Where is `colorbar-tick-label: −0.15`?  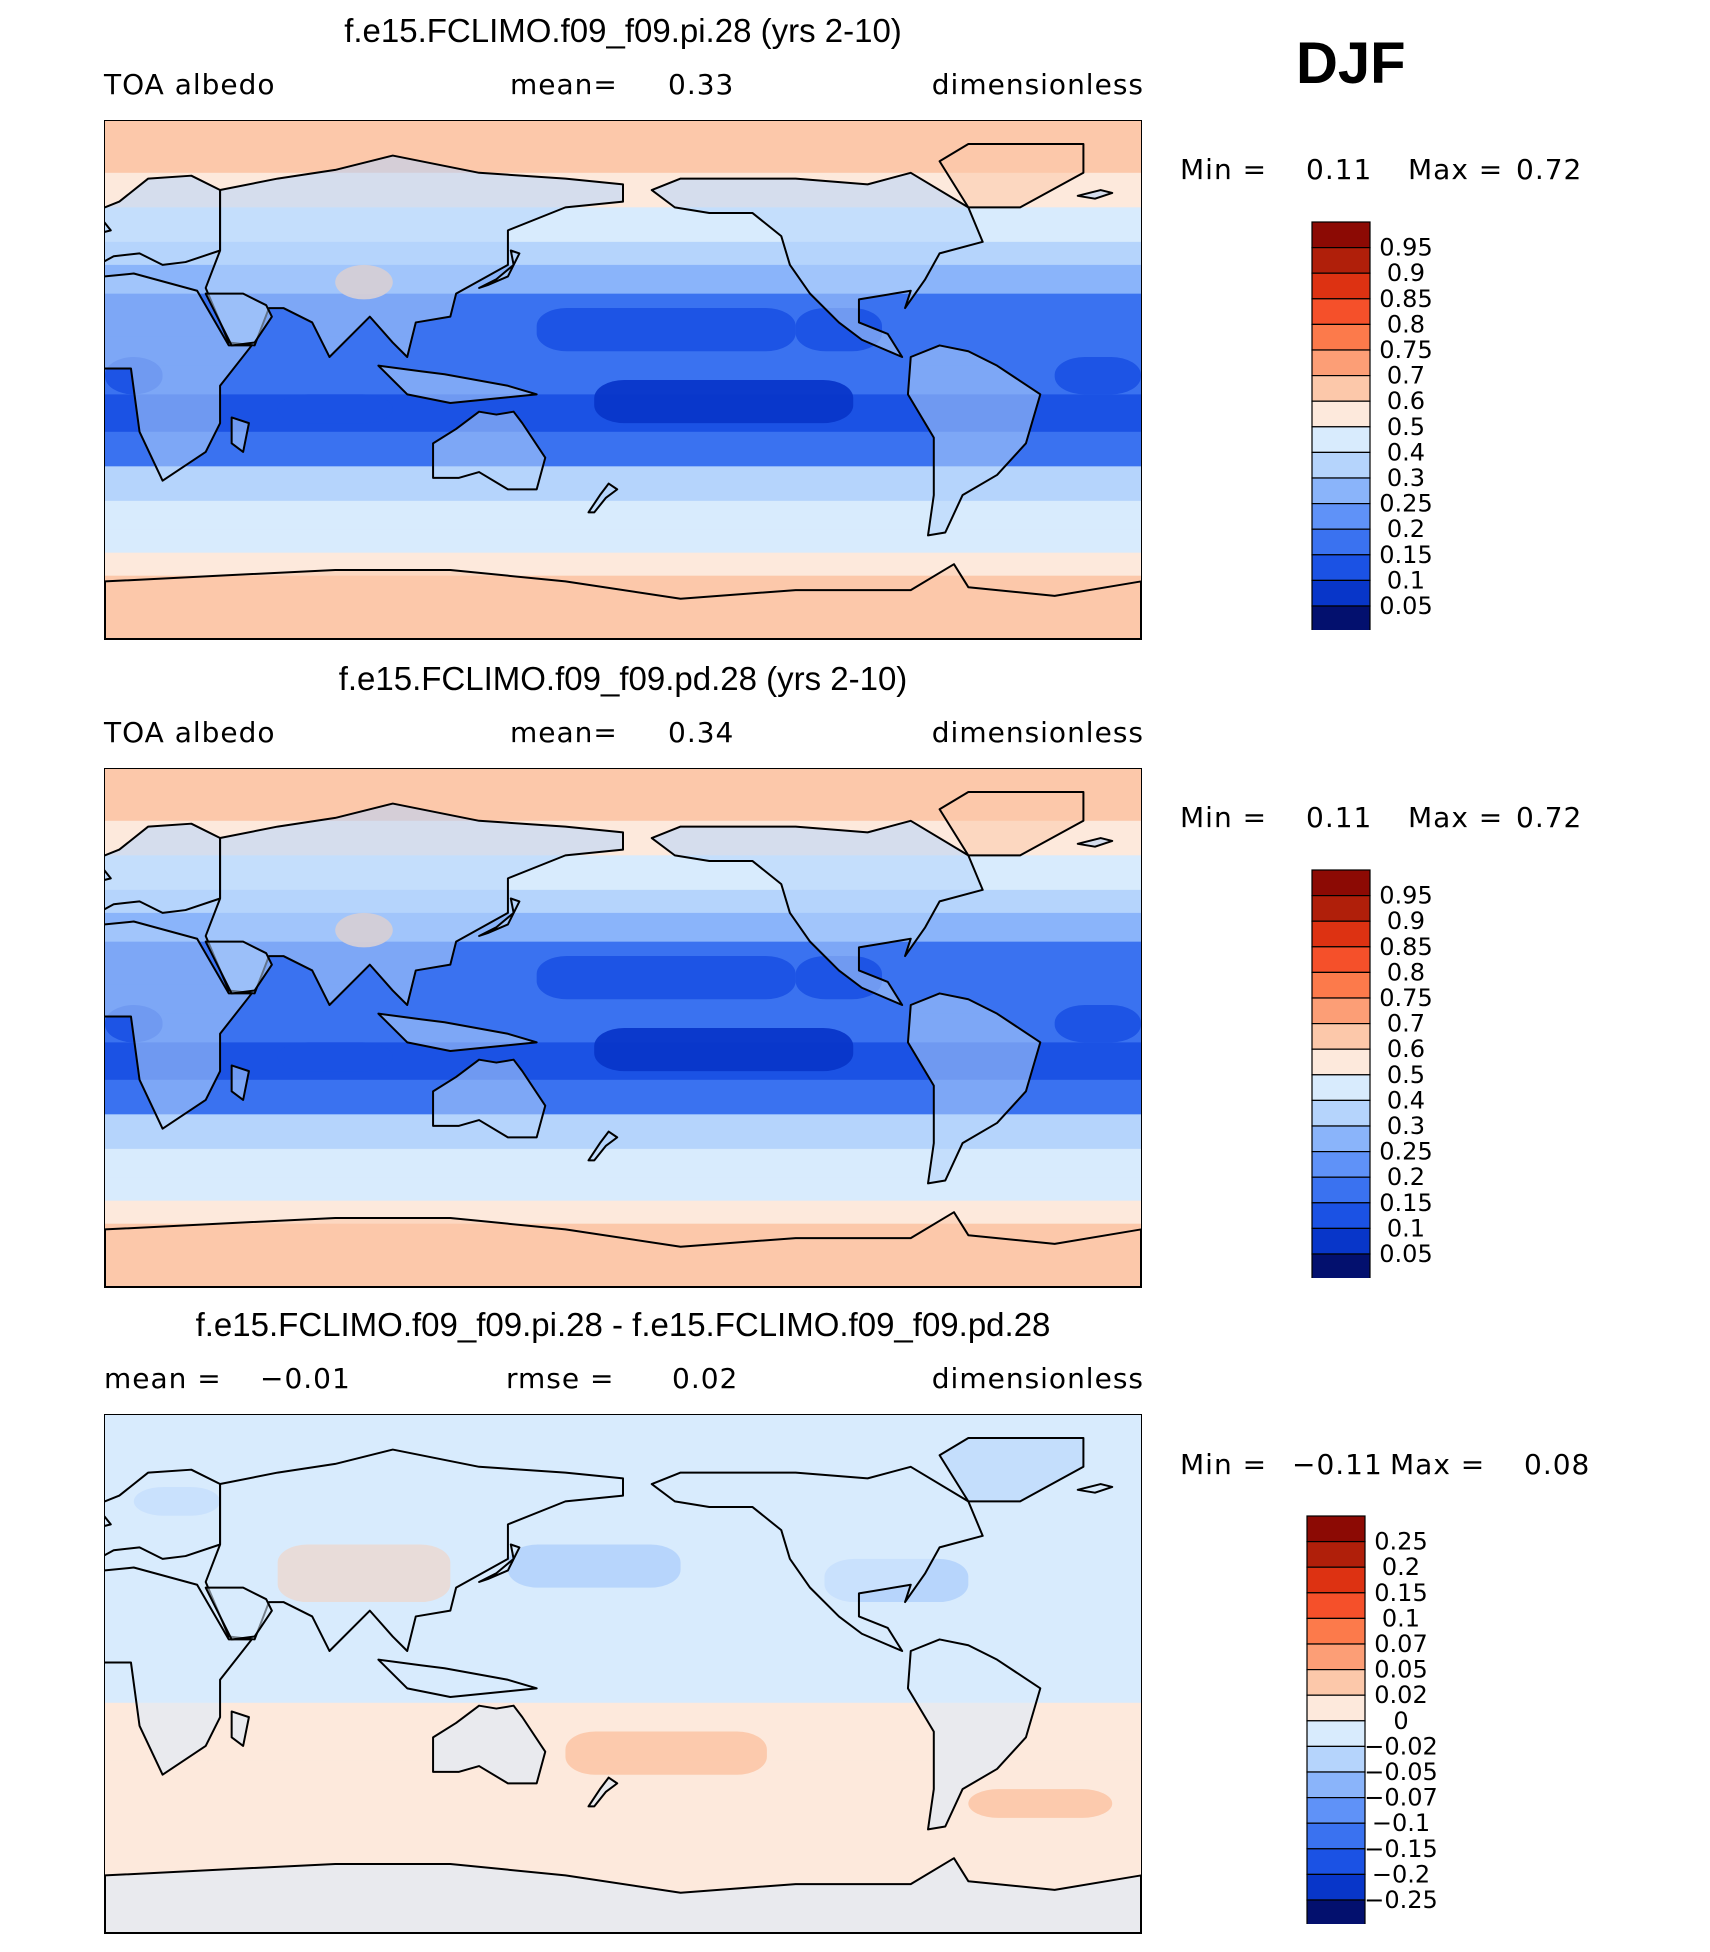 colorbar-tick-label: −0.15 is located at coordinates (1401, 1849).